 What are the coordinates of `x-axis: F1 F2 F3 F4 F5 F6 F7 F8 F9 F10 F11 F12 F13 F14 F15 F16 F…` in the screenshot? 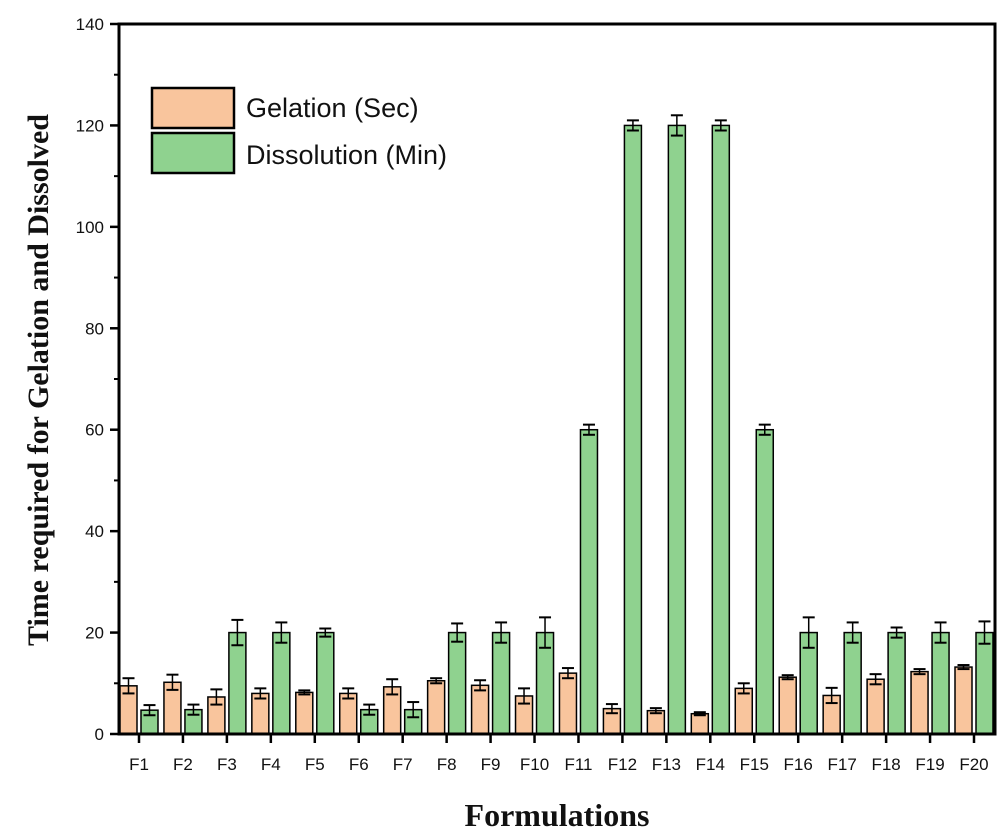 It's located at (559, 754).